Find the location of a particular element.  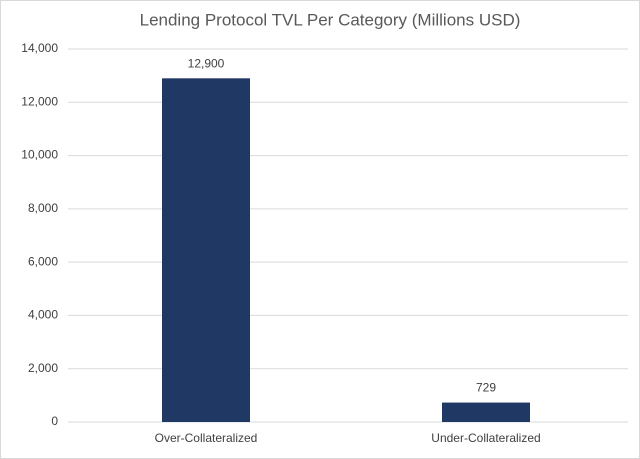

y-tick-label: 8,000 is located at coordinates (43, 208).